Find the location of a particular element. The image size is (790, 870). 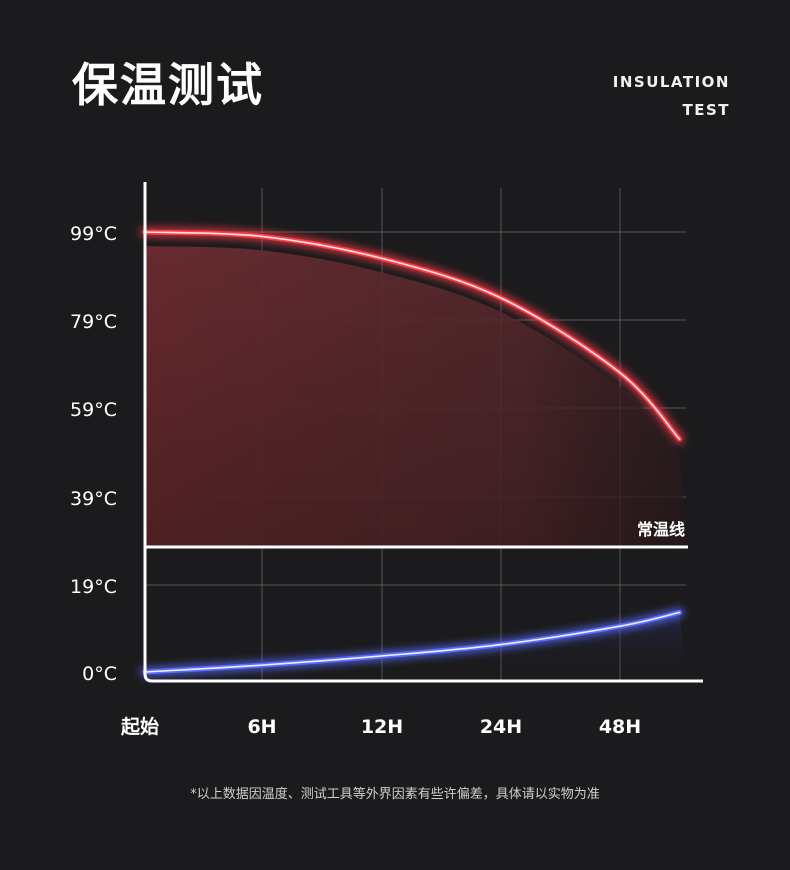

cold-line-core is located at coordinates (412, 642).